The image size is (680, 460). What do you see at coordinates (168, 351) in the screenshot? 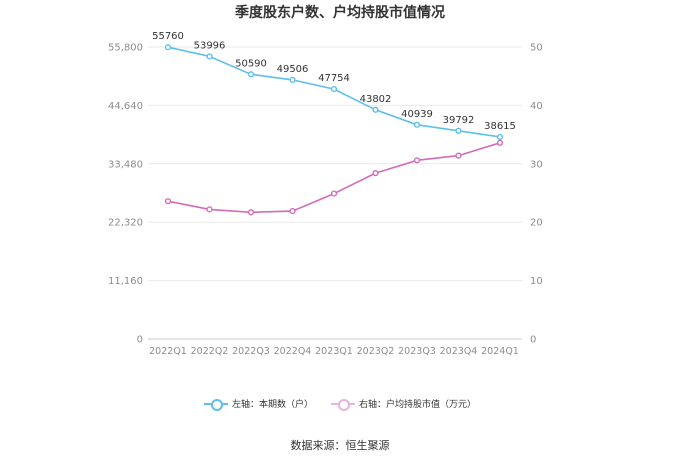
I see `x-axis-tick-label: 2022Q1` at bounding box center [168, 351].